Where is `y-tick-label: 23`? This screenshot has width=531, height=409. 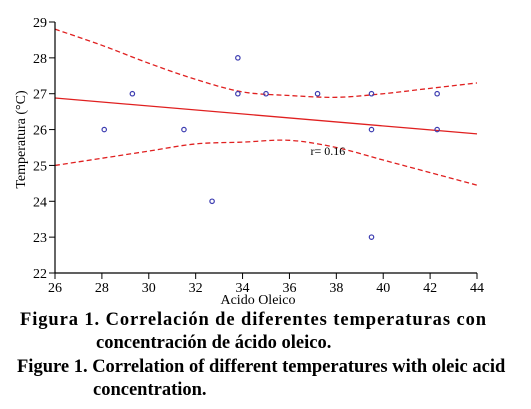
y-tick-label: 23 is located at coordinates (40, 238).